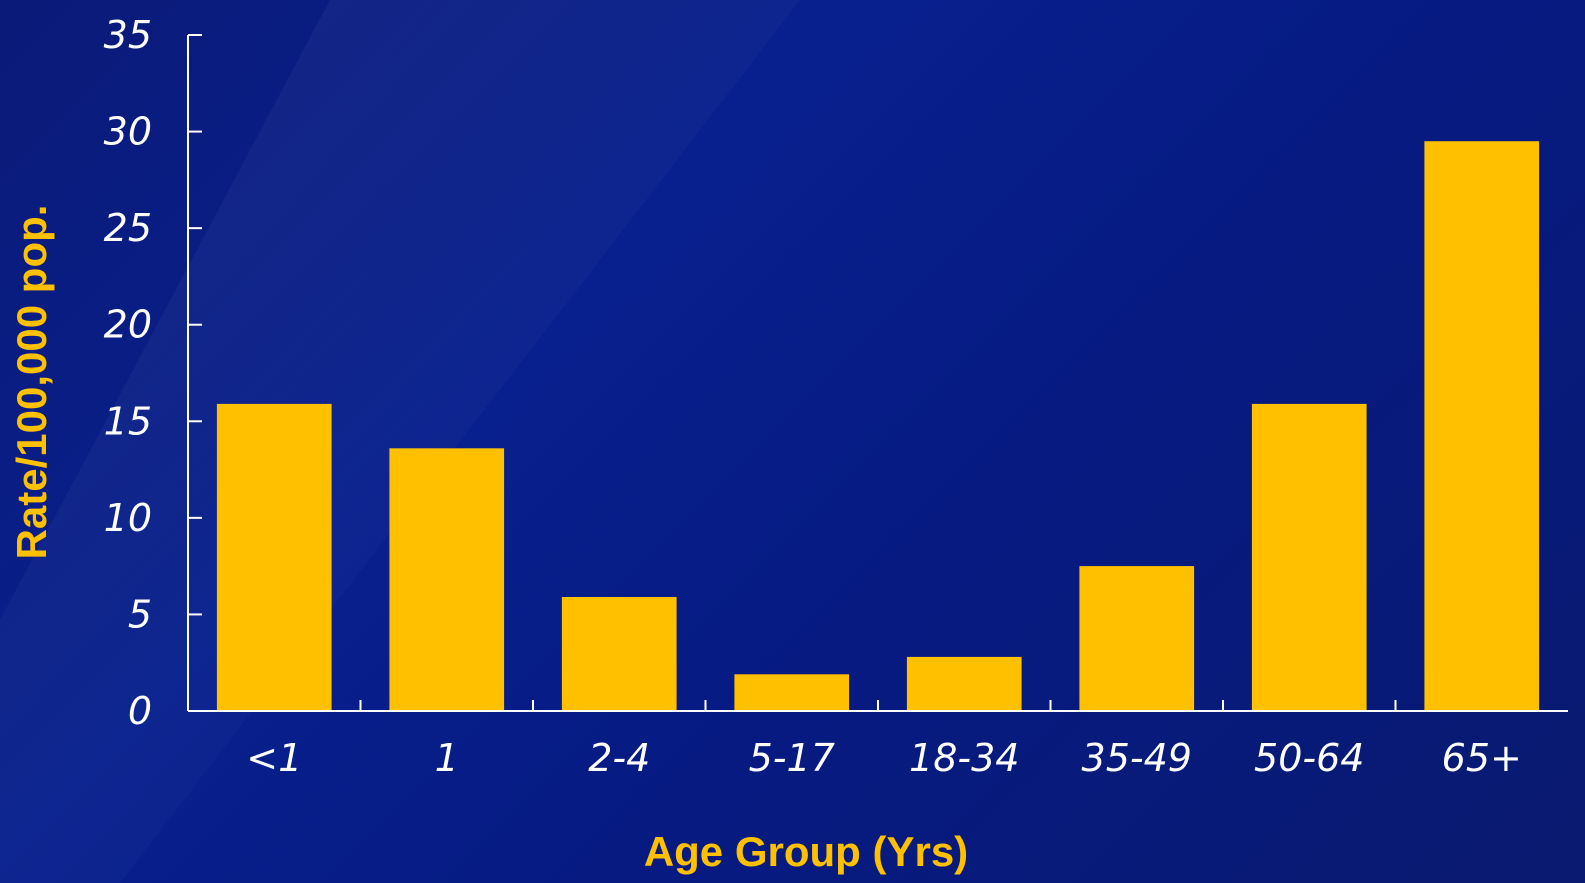 Image resolution: width=1585 pixels, height=883 pixels. I want to click on x-tick-label-1: 1, so click(447, 758).